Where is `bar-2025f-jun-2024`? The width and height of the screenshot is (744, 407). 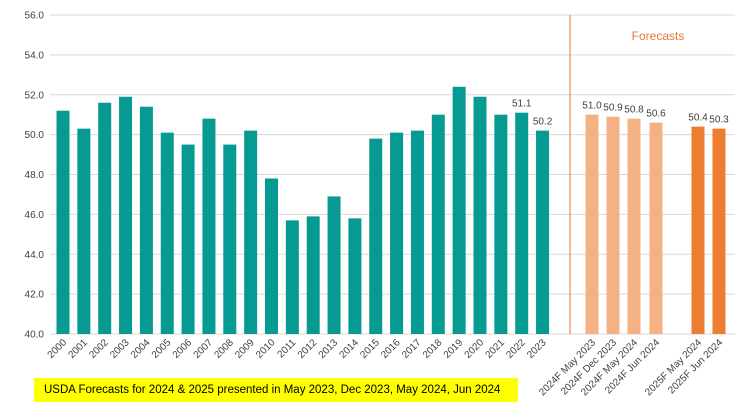 bar-2025f-jun-2024 is located at coordinates (719, 231).